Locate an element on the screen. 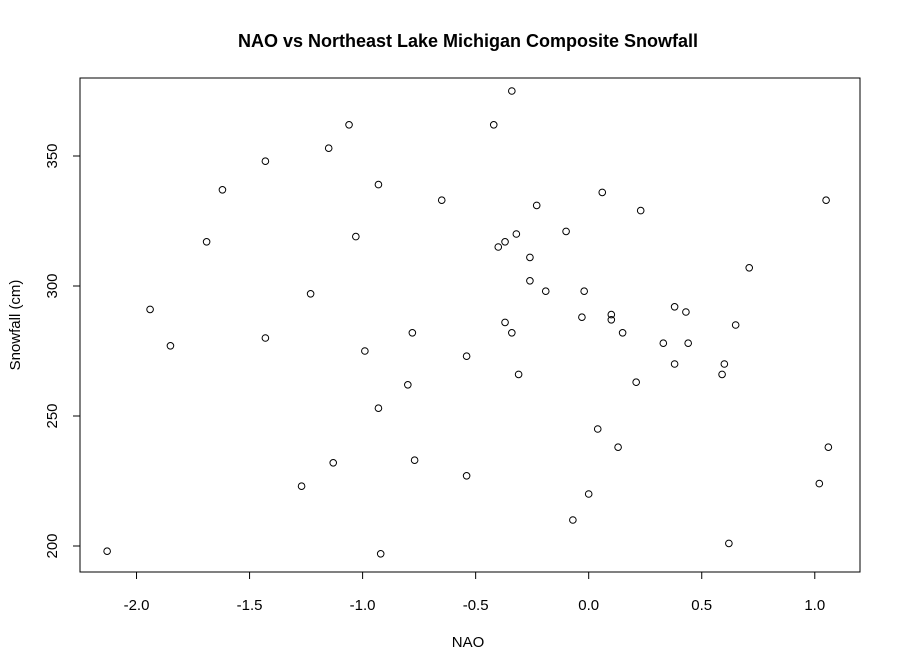  x-tick-label: -1.5 is located at coordinates (250, 605).